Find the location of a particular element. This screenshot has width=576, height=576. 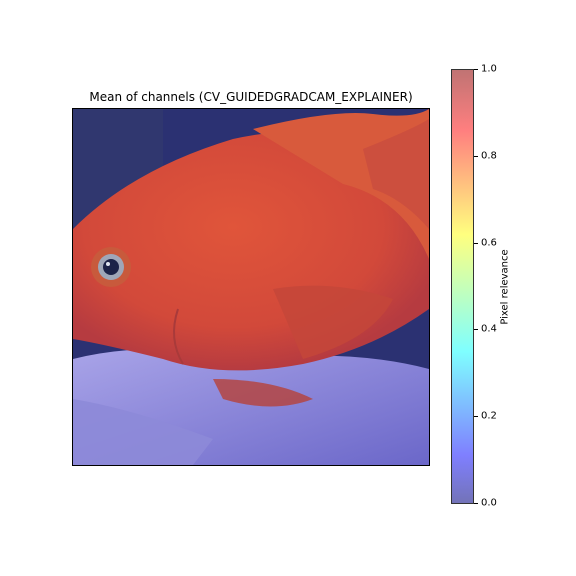

colorbar is located at coordinates (462, 286).